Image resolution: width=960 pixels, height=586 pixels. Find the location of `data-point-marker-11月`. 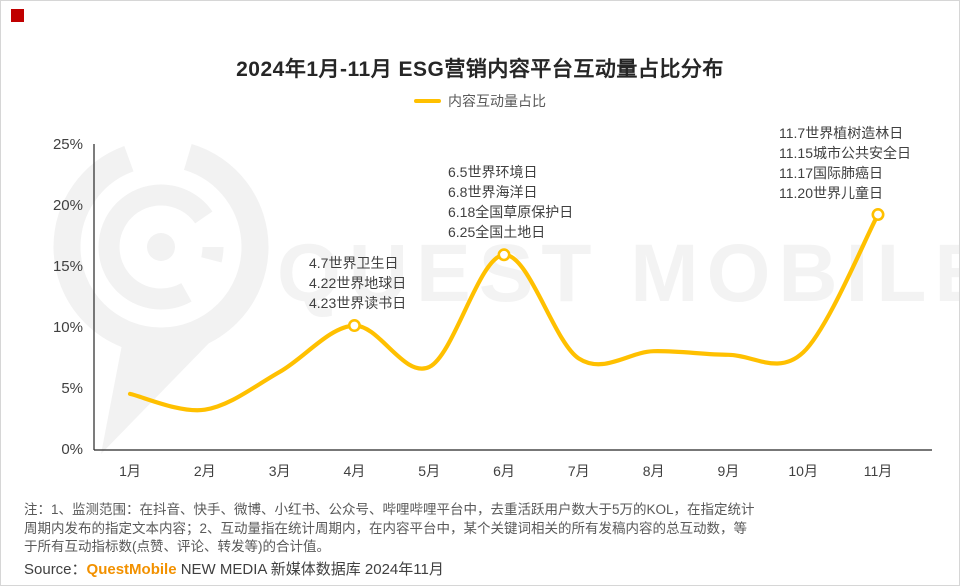

data-point-marker-11月 is located at coordinates (878, 215).